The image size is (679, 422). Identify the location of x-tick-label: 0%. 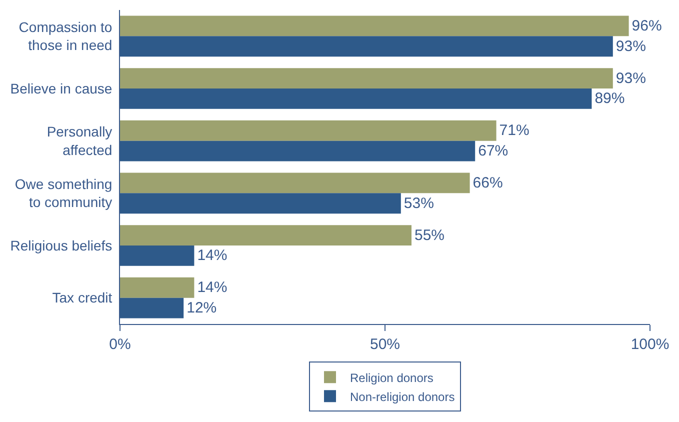
(120, 344).